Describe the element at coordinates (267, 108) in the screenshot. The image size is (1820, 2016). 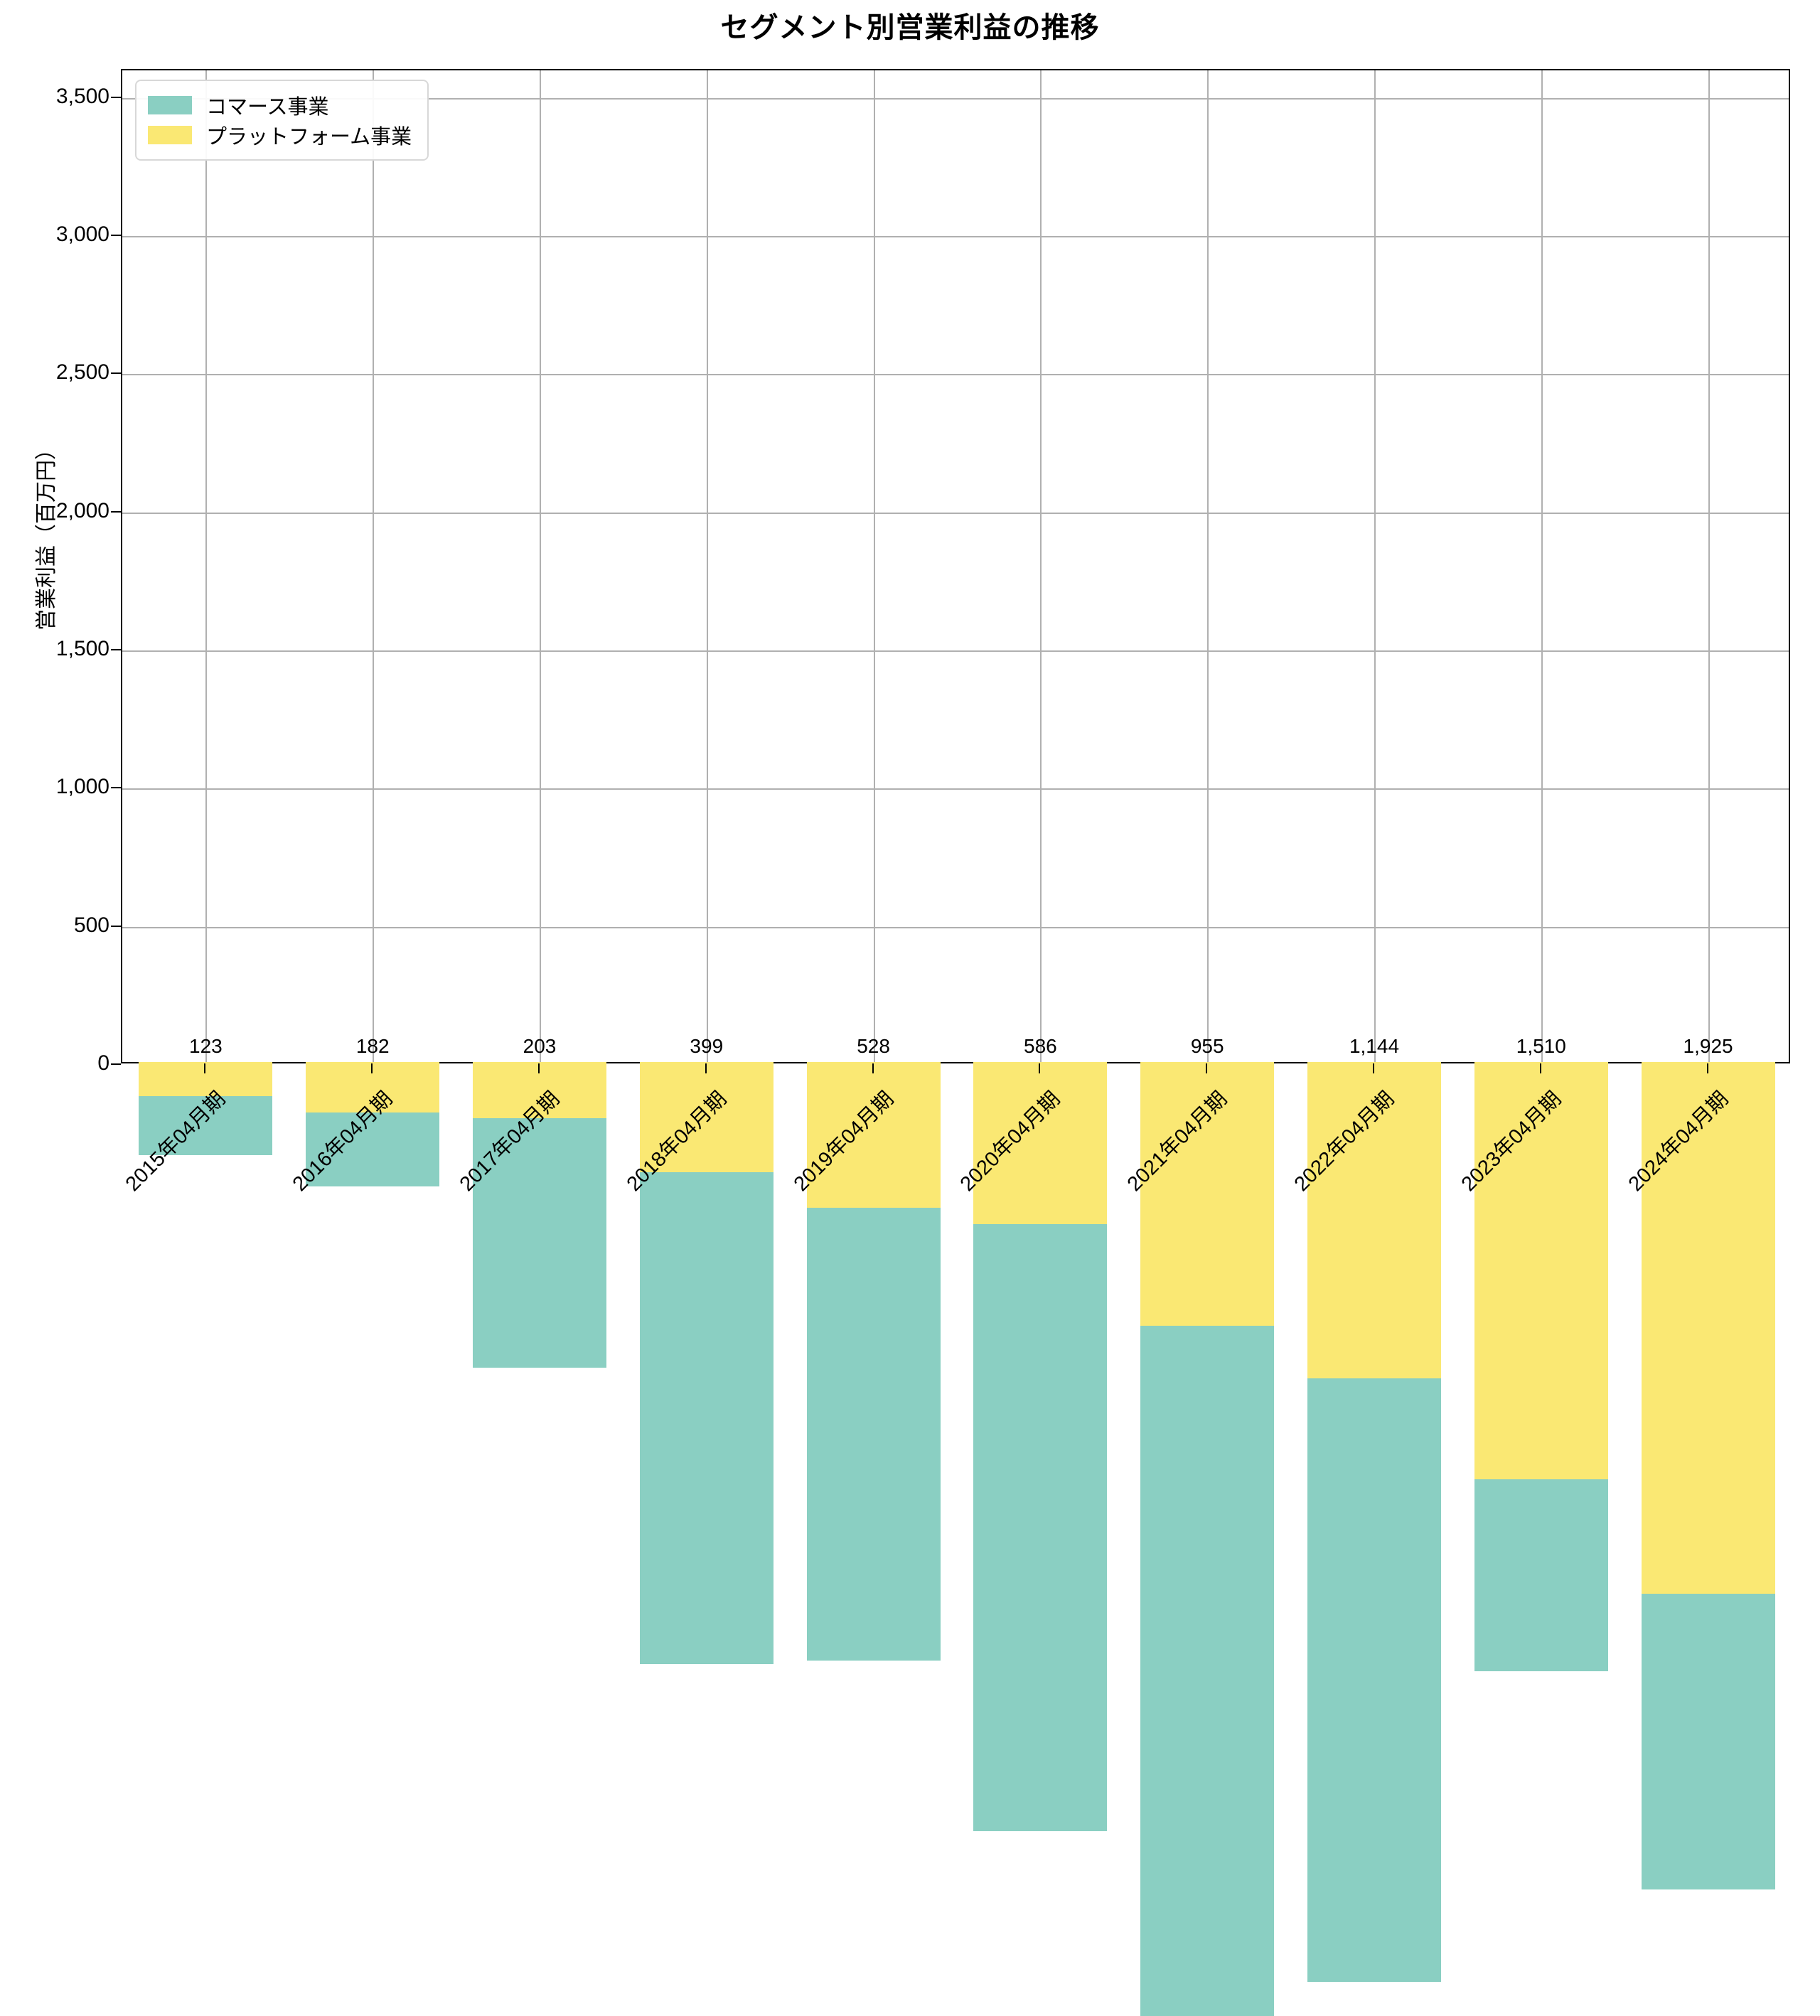
I see `legend-label-commerce: コマース事業` at that location.